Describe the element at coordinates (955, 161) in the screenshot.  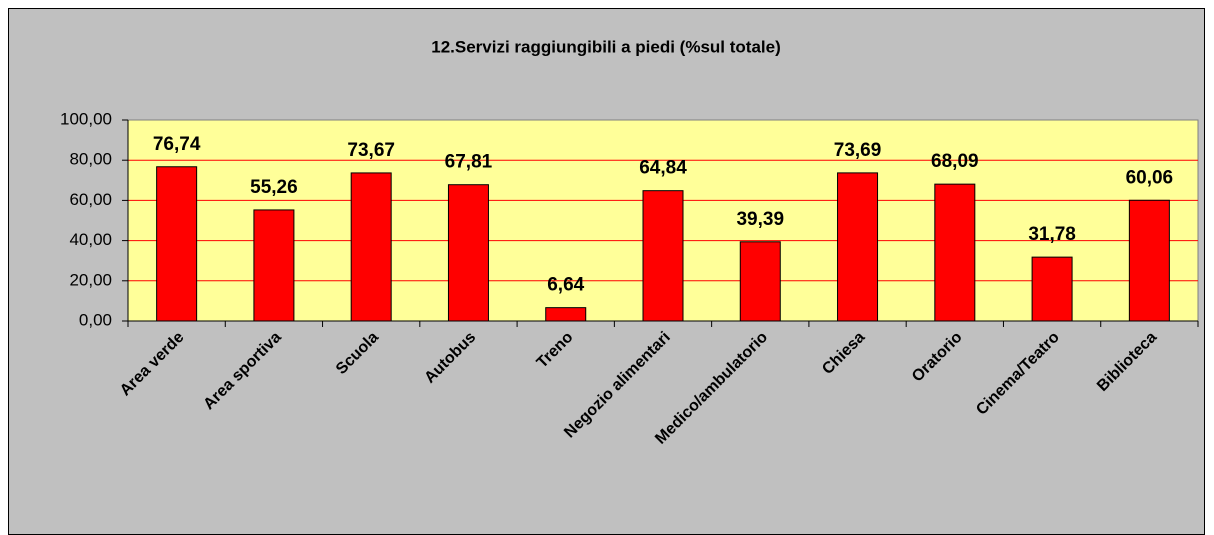
I see `value-label: 68,09` at that location.